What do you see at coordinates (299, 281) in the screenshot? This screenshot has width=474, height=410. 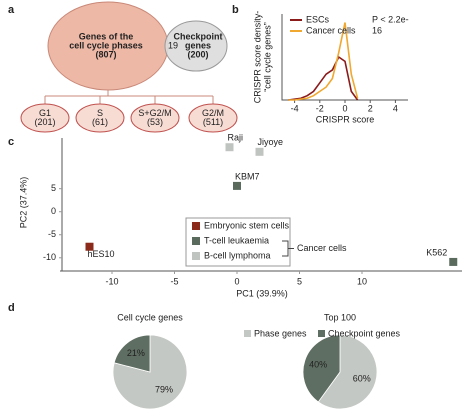 I see `x-tick-label: 5` at bounding box center [299, 281].